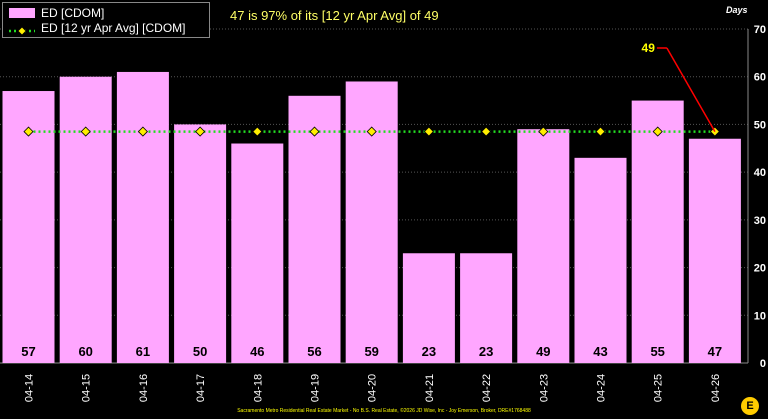  What do you see at coordinates (760, 197) in the screenshot?
I see `y-tick-labels: 0 10 20 30 40 50 60 70` at bounding box center [760, 197].